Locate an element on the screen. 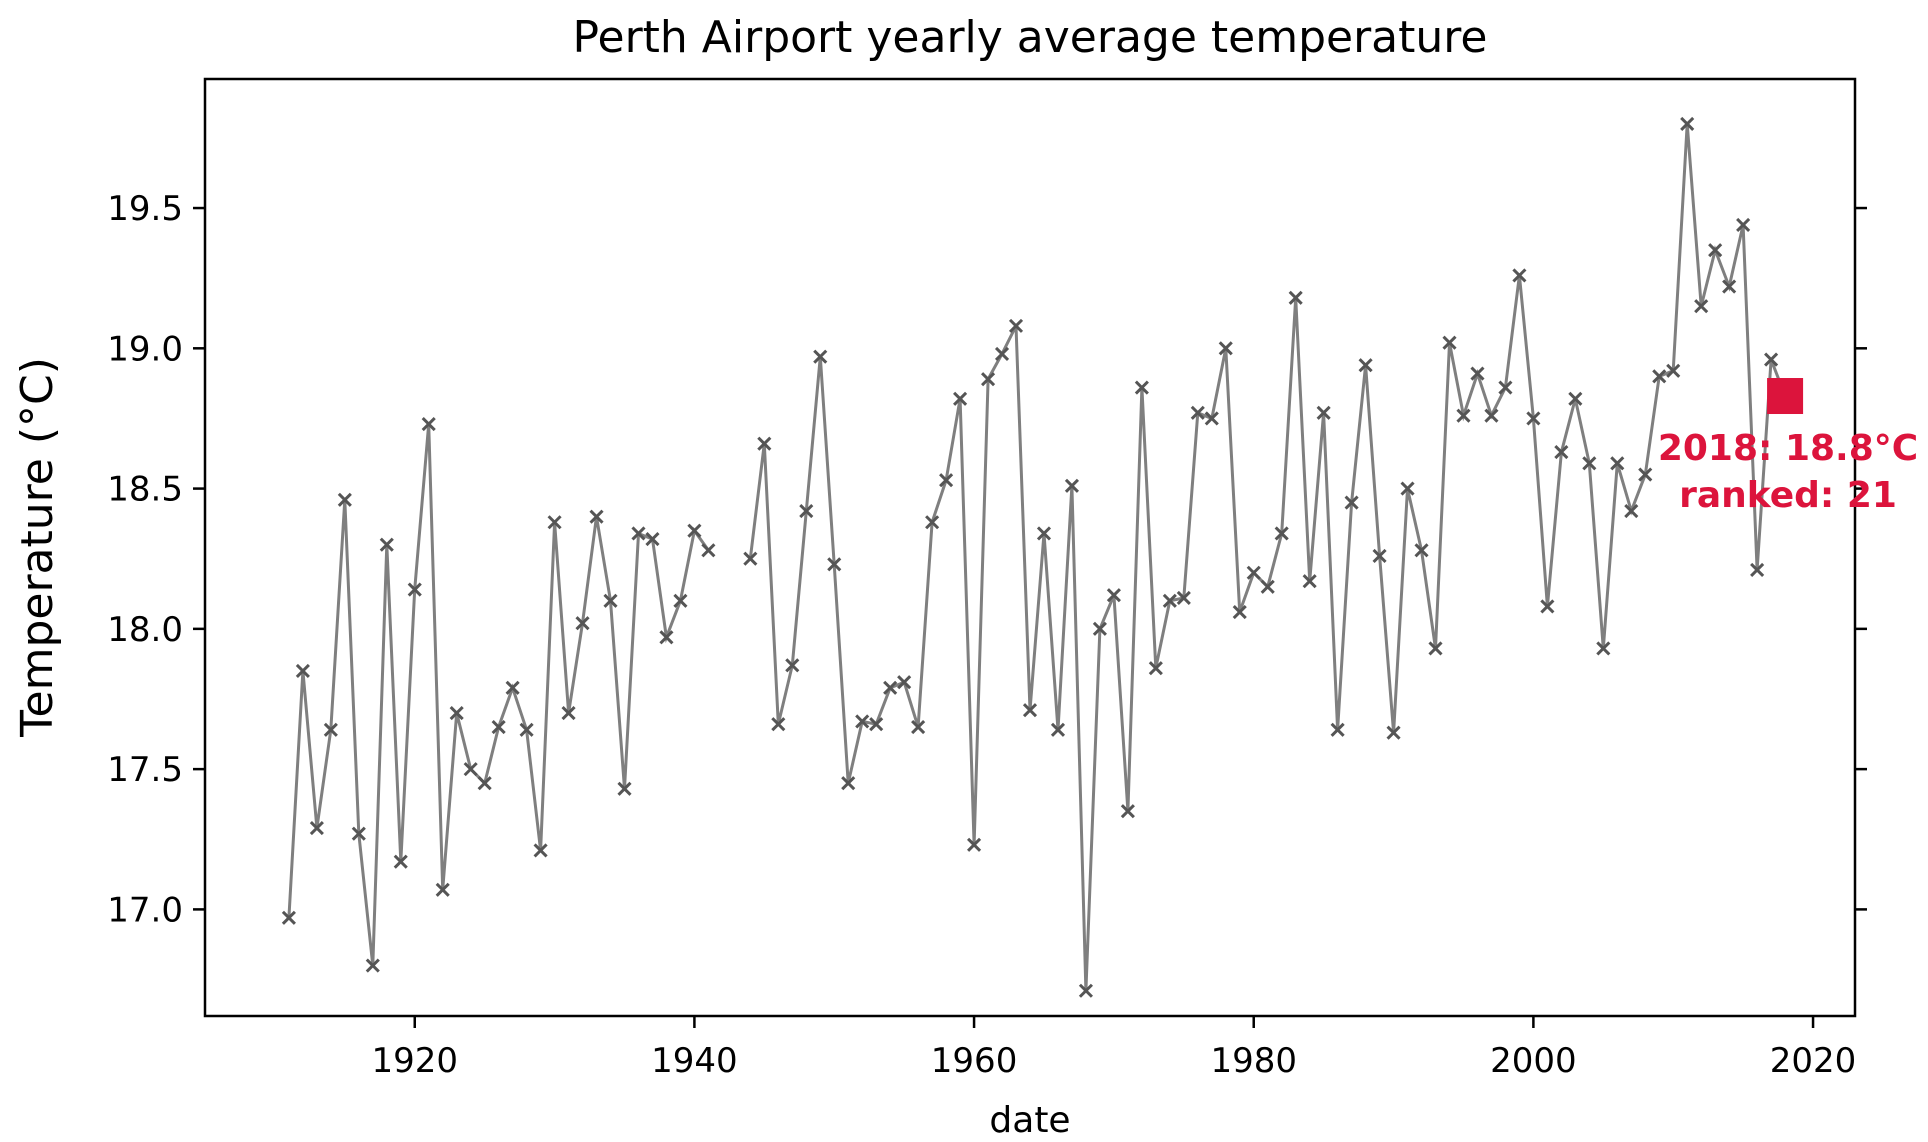 The width and height of the screenshot is (1928, 1142). y-tick-label: 19.5 is located at coordinates (145, 209).